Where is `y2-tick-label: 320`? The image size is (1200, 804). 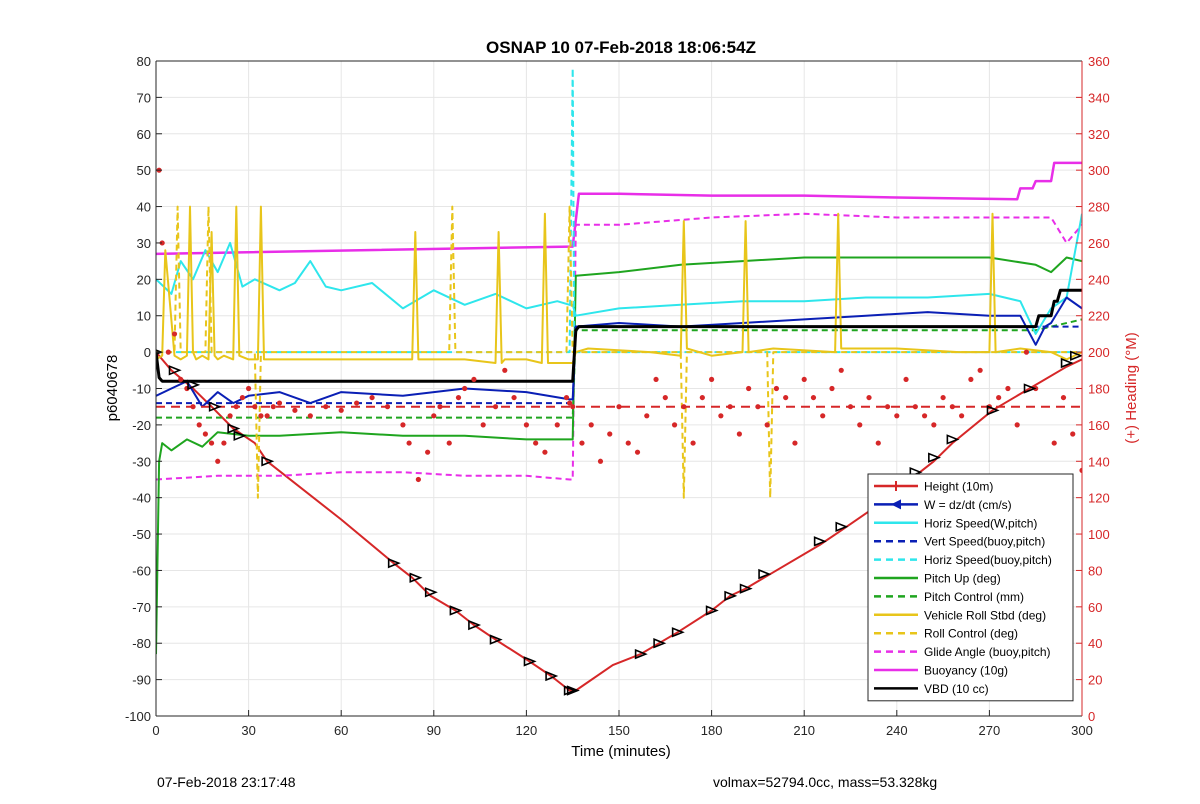
y2-tick-label: 320 is located at coordinates (1099, 134).